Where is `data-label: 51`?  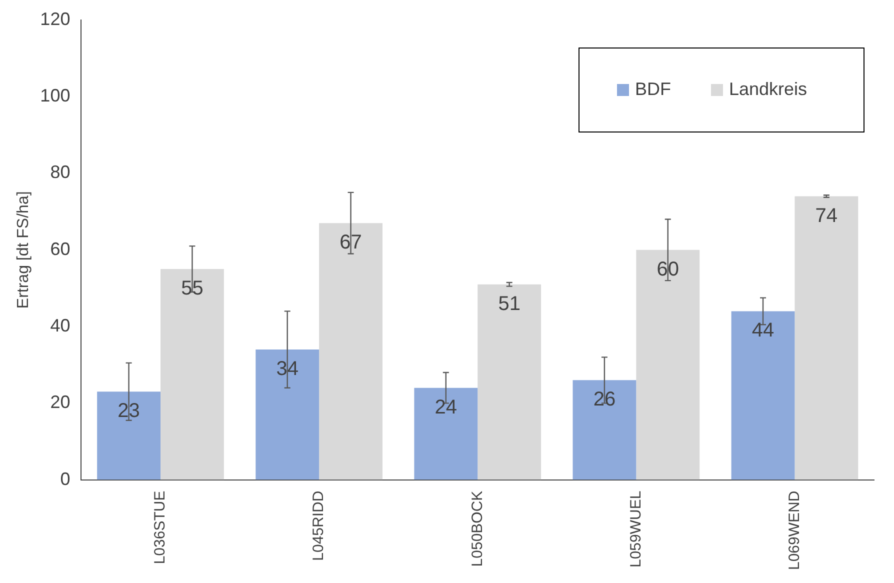 data-label: 51 is located at coordinates (509, 303).